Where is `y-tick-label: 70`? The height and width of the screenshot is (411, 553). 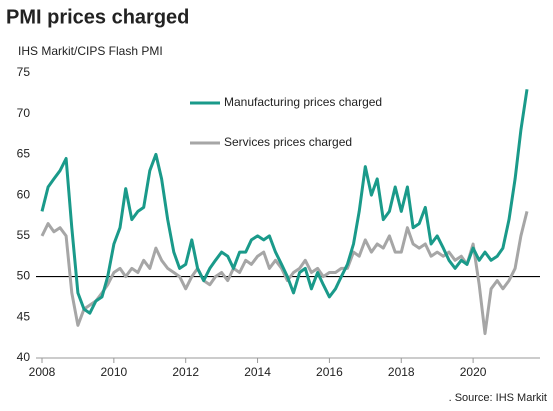
y-tick-label: 70 is located at coordinates (24, 113).